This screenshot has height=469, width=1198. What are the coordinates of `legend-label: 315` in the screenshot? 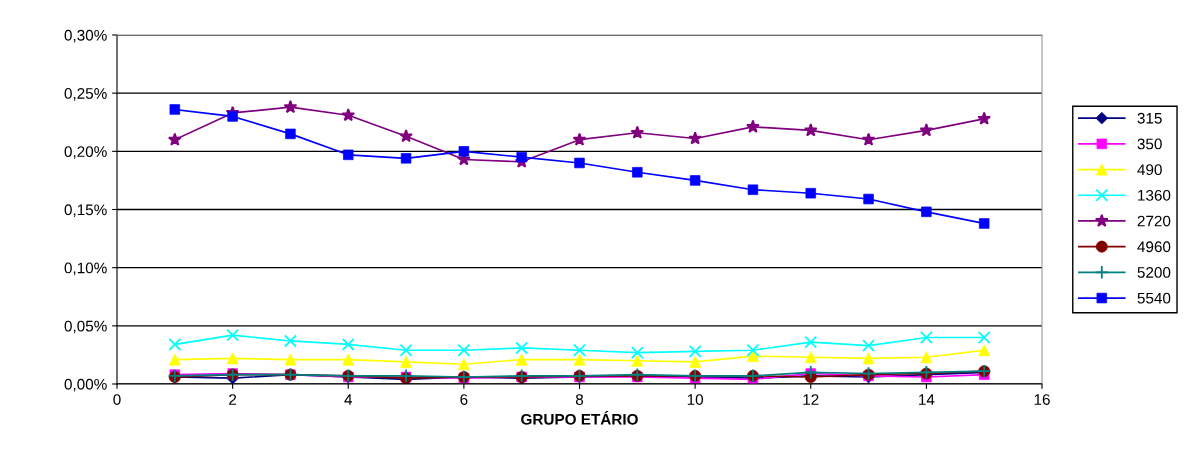 It's located at (1149, 118).